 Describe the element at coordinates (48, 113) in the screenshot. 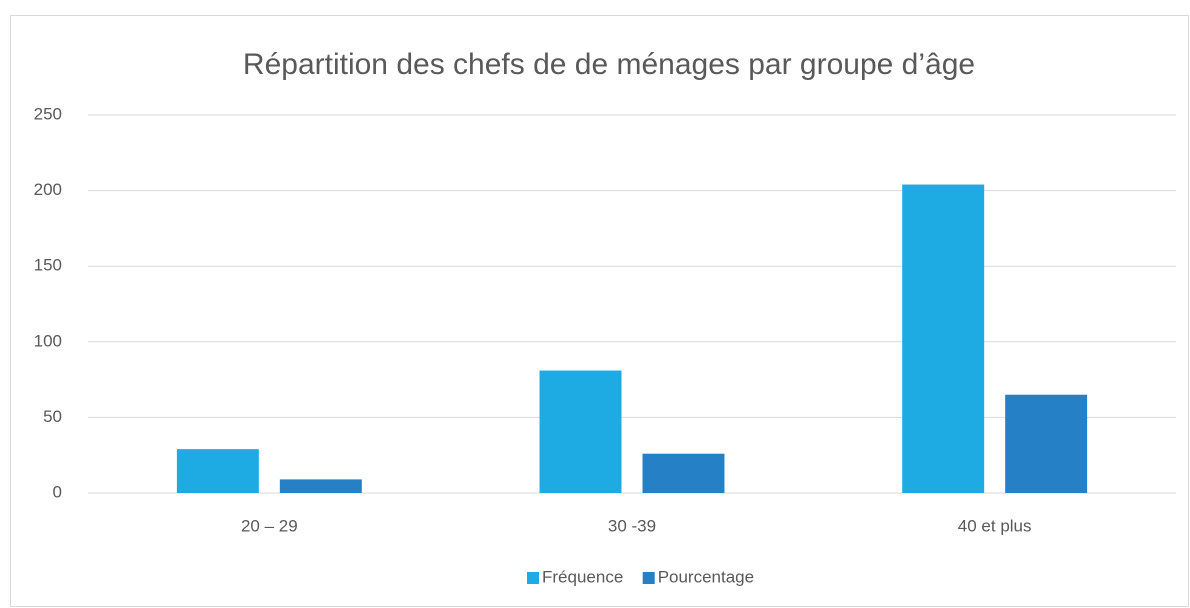

I see `y-tick-label: 250` at that location.